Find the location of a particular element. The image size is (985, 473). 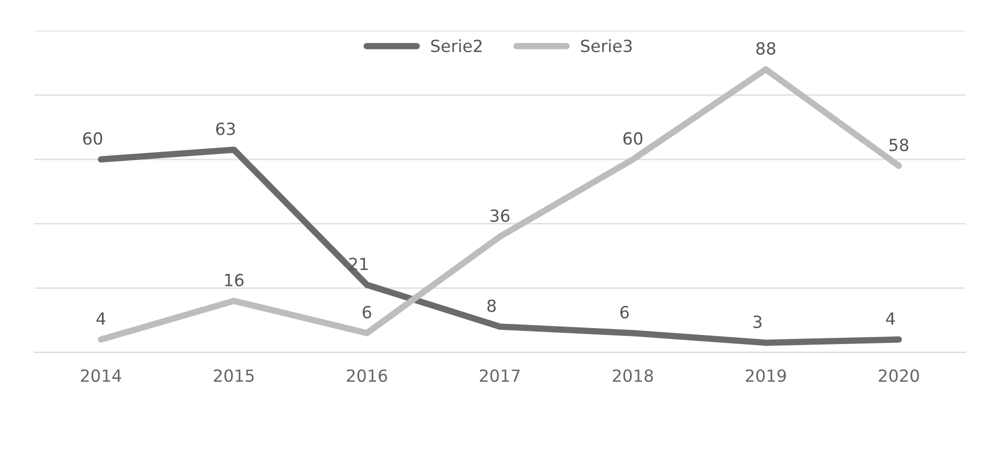

x-tick-label: 2020 is located at coordinates (898, 375).